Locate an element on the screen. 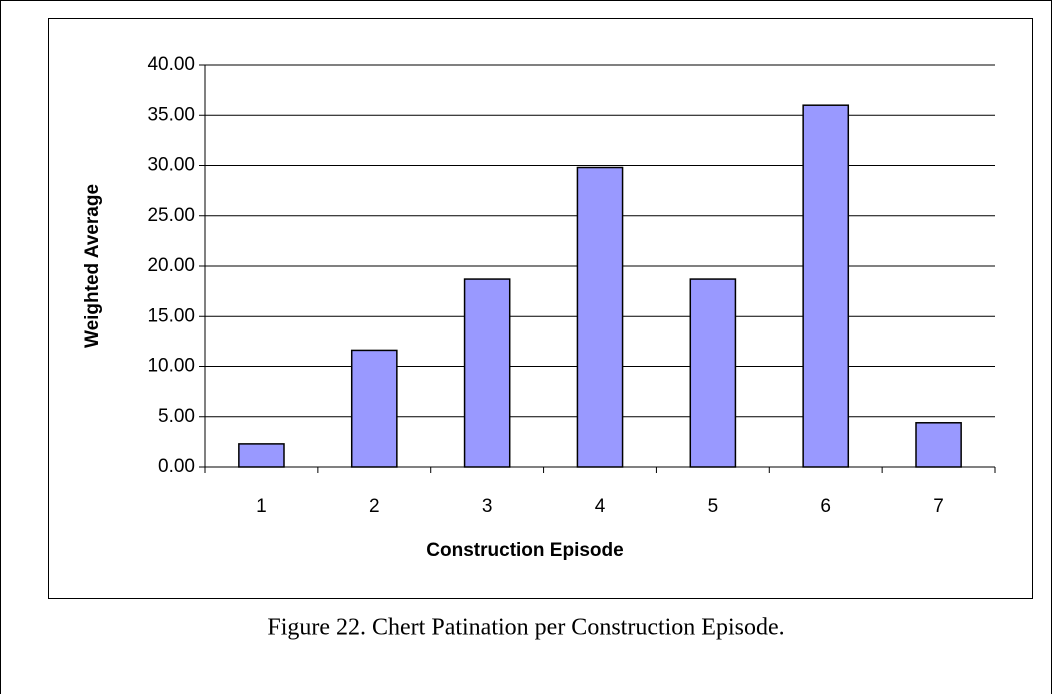 The image size is (1052, 694). x-axis-label: Construction Episode is located at coordinates (524, 550).